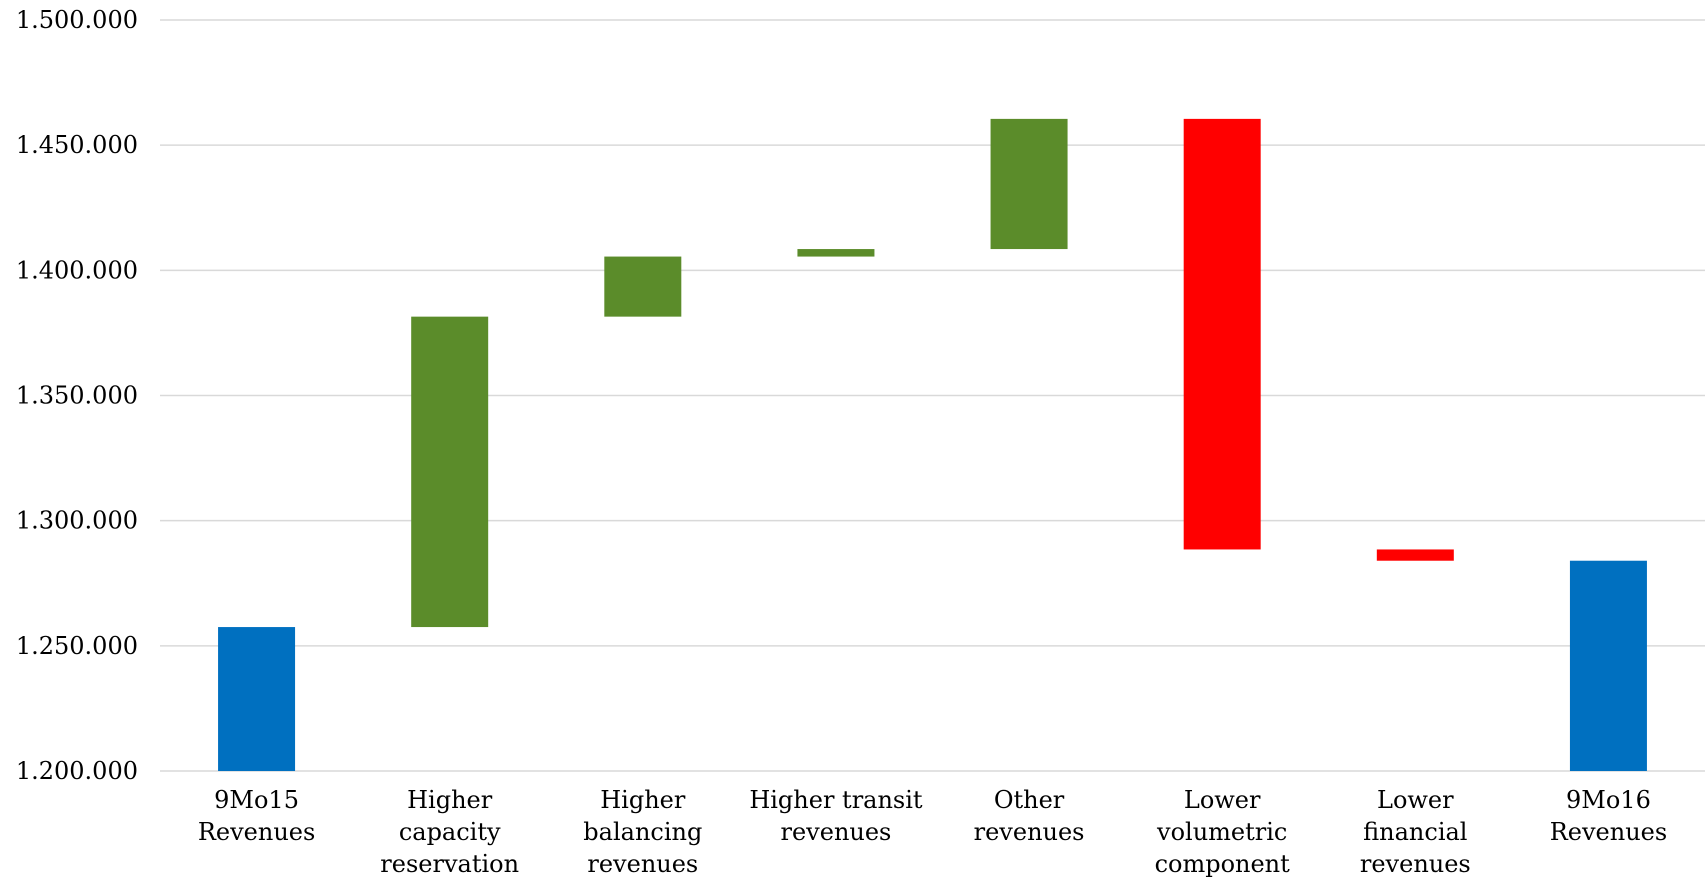 The image size is (1705, 890). I want to click on x-tick-label-line: Other, so click(1029, 800).